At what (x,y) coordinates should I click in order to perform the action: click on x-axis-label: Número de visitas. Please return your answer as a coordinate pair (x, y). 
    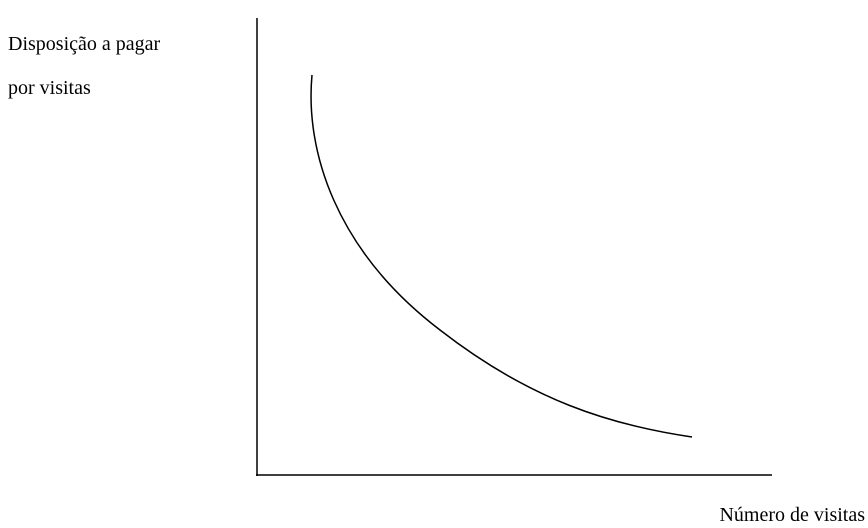
    Looking at the image, I should click on (792, 515).